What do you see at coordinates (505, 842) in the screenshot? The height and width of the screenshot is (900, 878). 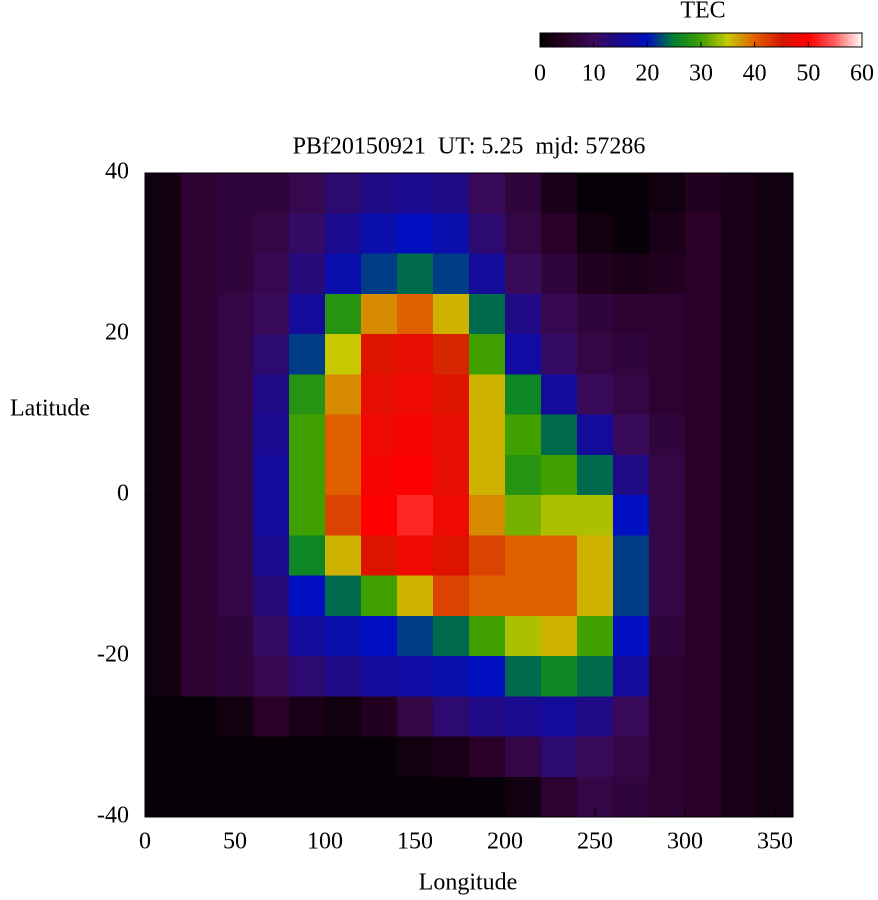 I see `x-tick-label: 200` at bounding box center [505, 842].